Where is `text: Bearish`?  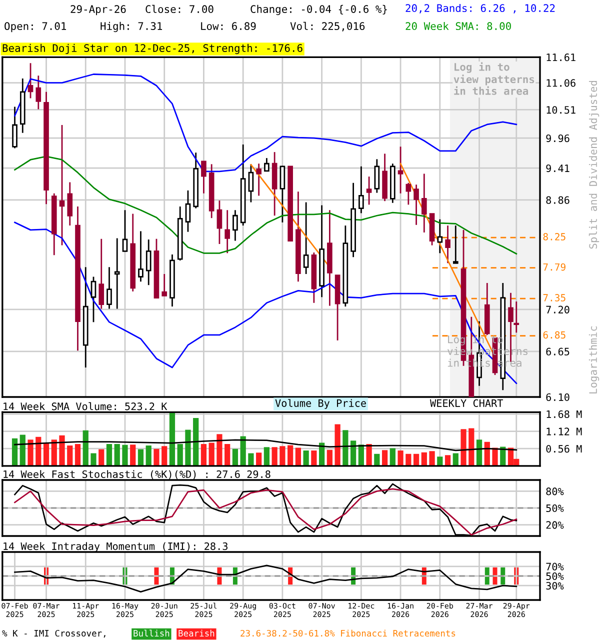 text: Bearish is located at coordinates (196, 633).